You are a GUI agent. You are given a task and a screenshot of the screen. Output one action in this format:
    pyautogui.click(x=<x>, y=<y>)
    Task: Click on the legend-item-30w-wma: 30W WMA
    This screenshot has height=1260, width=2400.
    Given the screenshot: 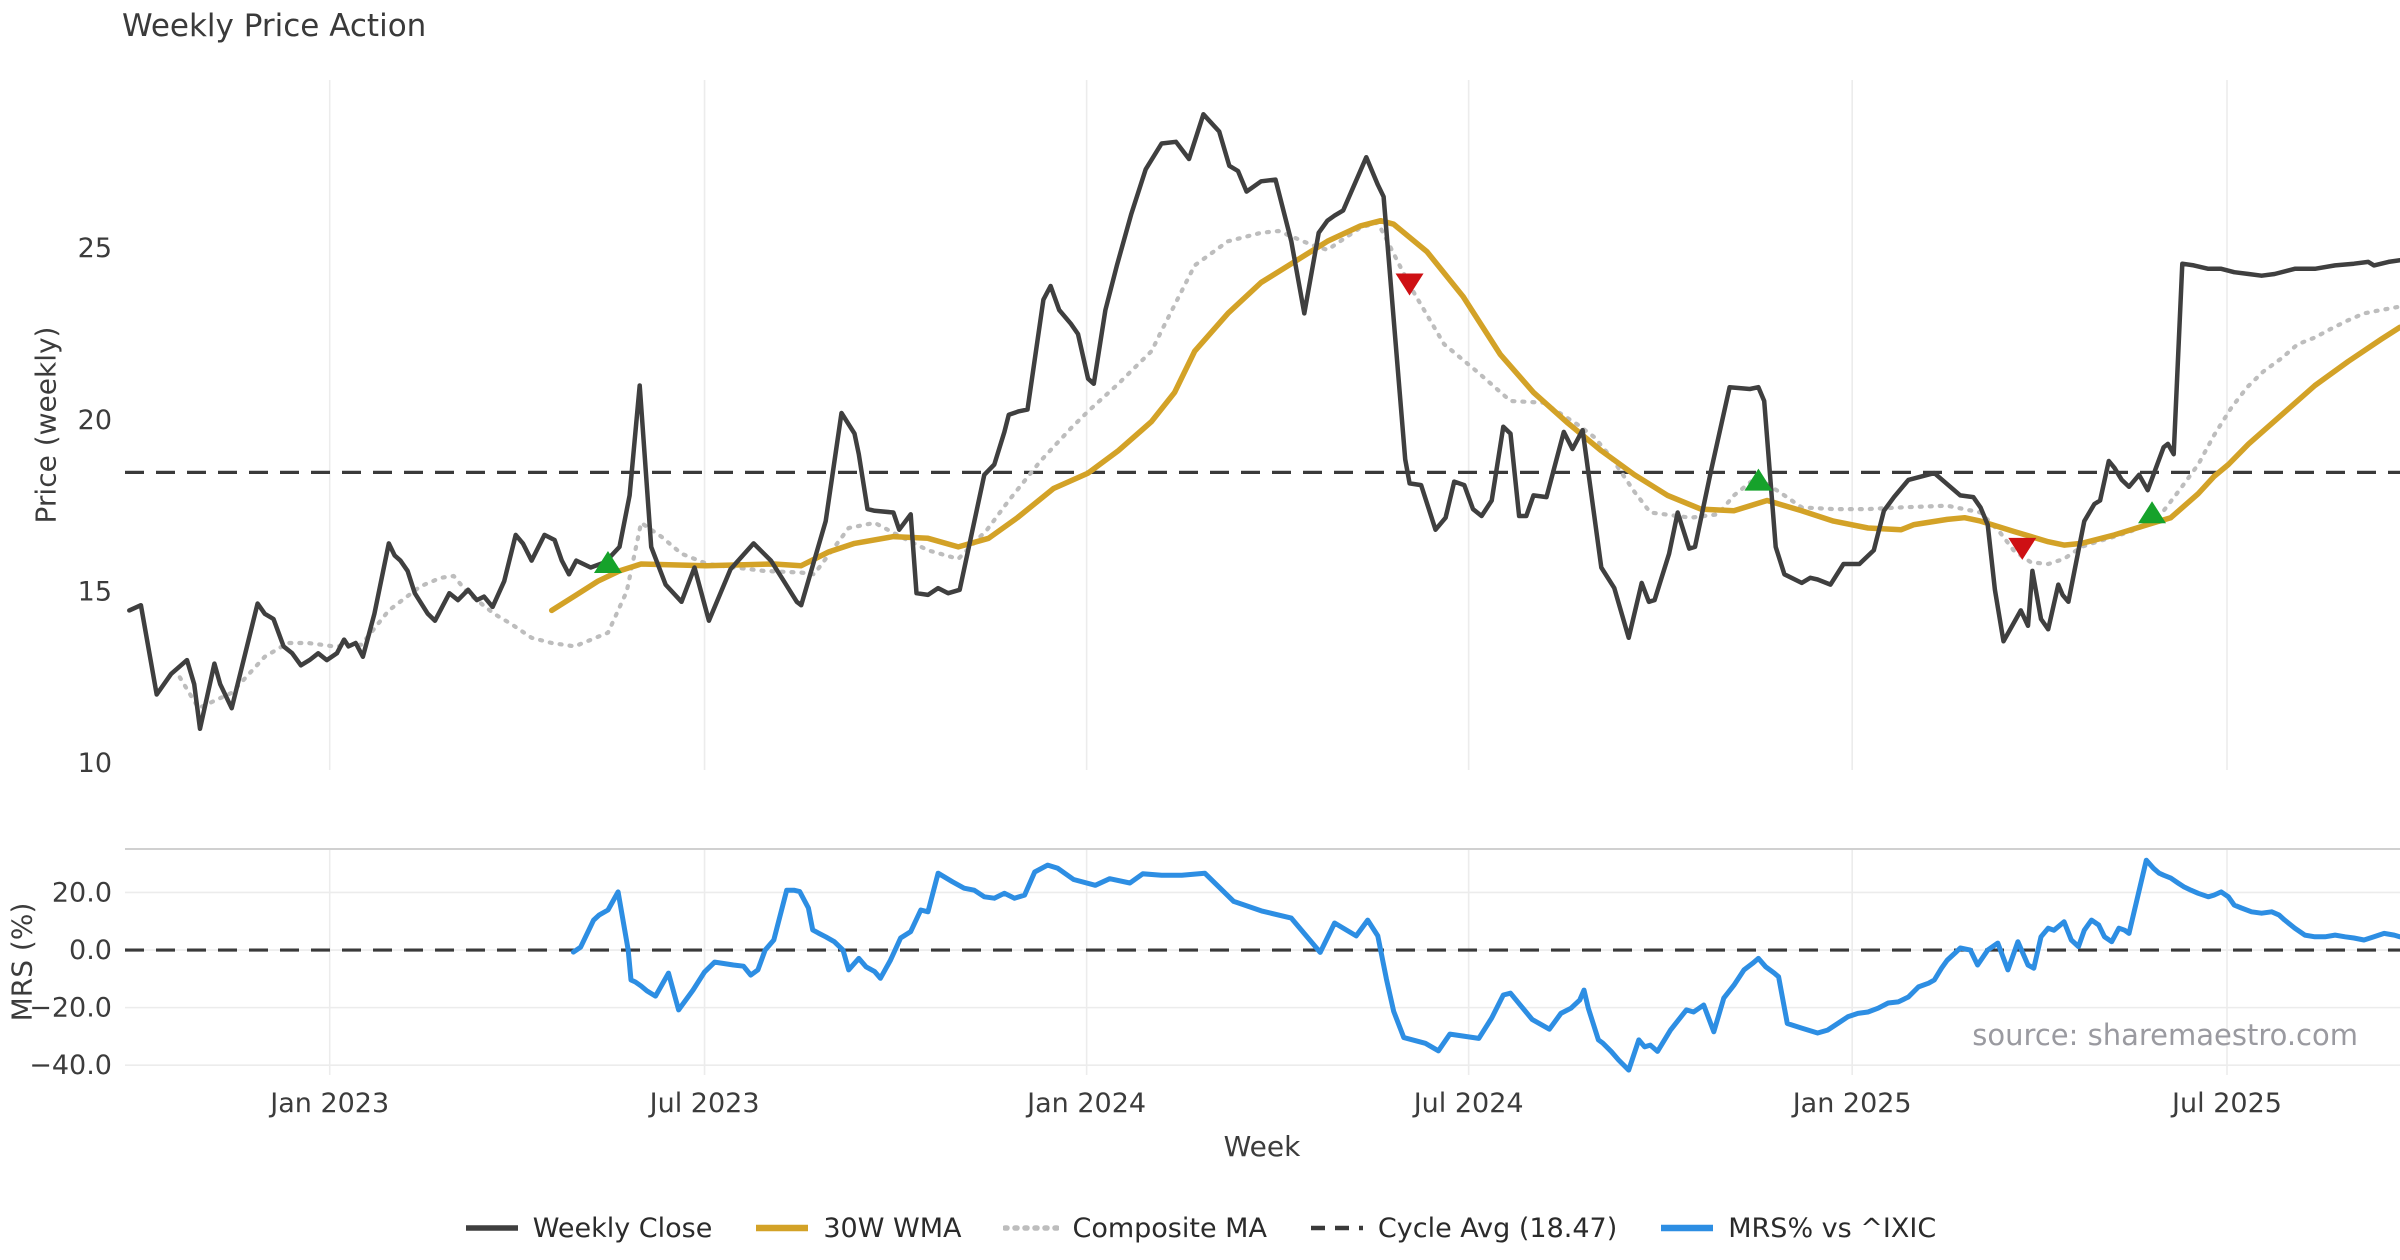 What is the action you would take?
    pyautogui.click(x=857, y=1228)
    